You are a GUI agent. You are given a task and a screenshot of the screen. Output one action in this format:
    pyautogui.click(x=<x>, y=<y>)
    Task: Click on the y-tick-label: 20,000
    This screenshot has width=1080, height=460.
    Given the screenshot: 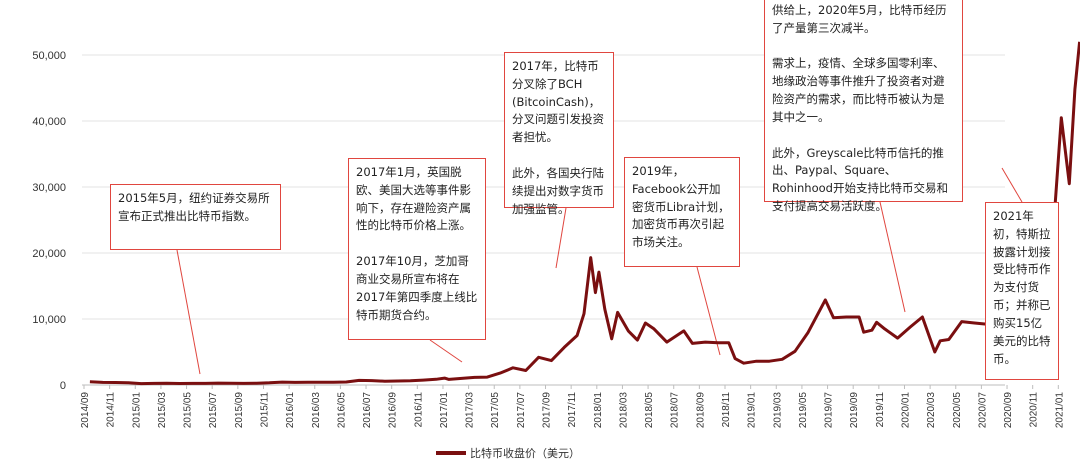 What is the action you would take?
    pyautogui.click(x=49, y=254)
    